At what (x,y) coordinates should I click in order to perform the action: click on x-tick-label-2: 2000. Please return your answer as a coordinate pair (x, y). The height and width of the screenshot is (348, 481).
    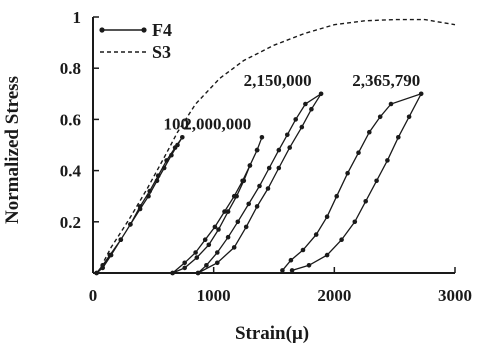
    Looking at the image, I should click on (334, 295).